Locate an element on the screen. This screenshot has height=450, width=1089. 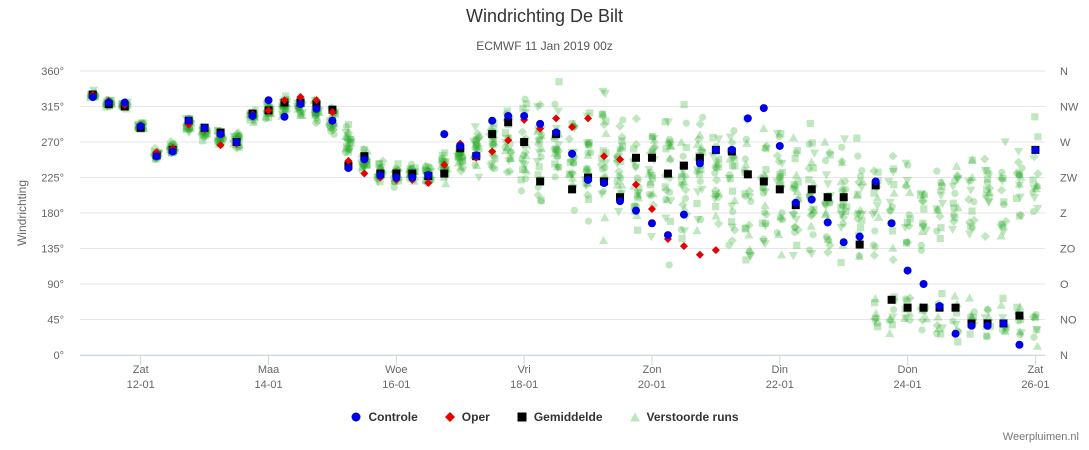
x-tick-day: Din is located at coordinates (780, 370).